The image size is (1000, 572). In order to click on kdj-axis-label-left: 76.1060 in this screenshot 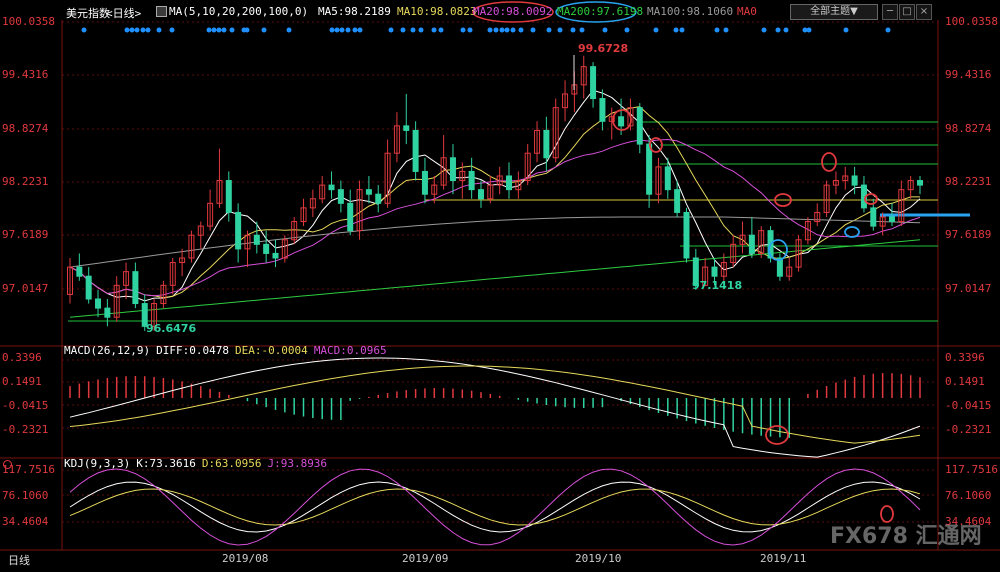, I will do `click(25, 495)`.